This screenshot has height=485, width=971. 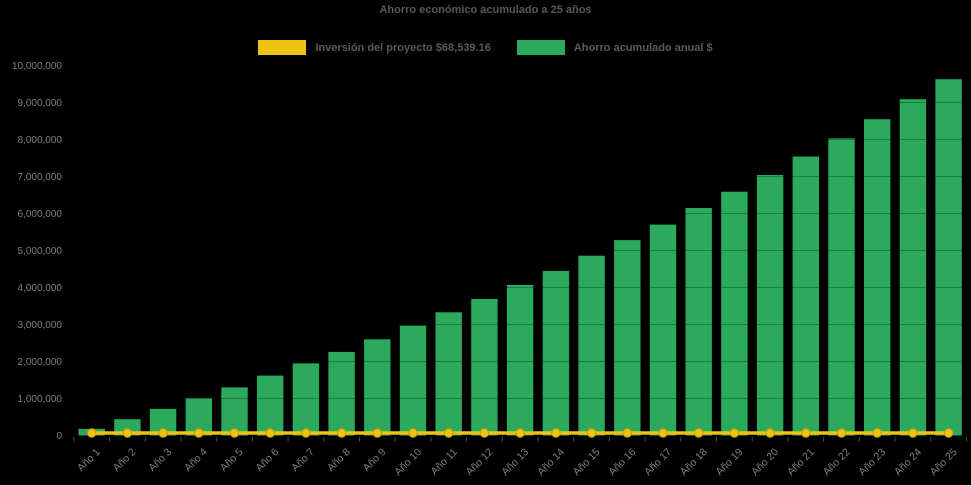 What do you see at coordinates (908, 462) in the screenshot?
I see `x-axis-tick-label: Año 24` at bounding box center [908, 462].